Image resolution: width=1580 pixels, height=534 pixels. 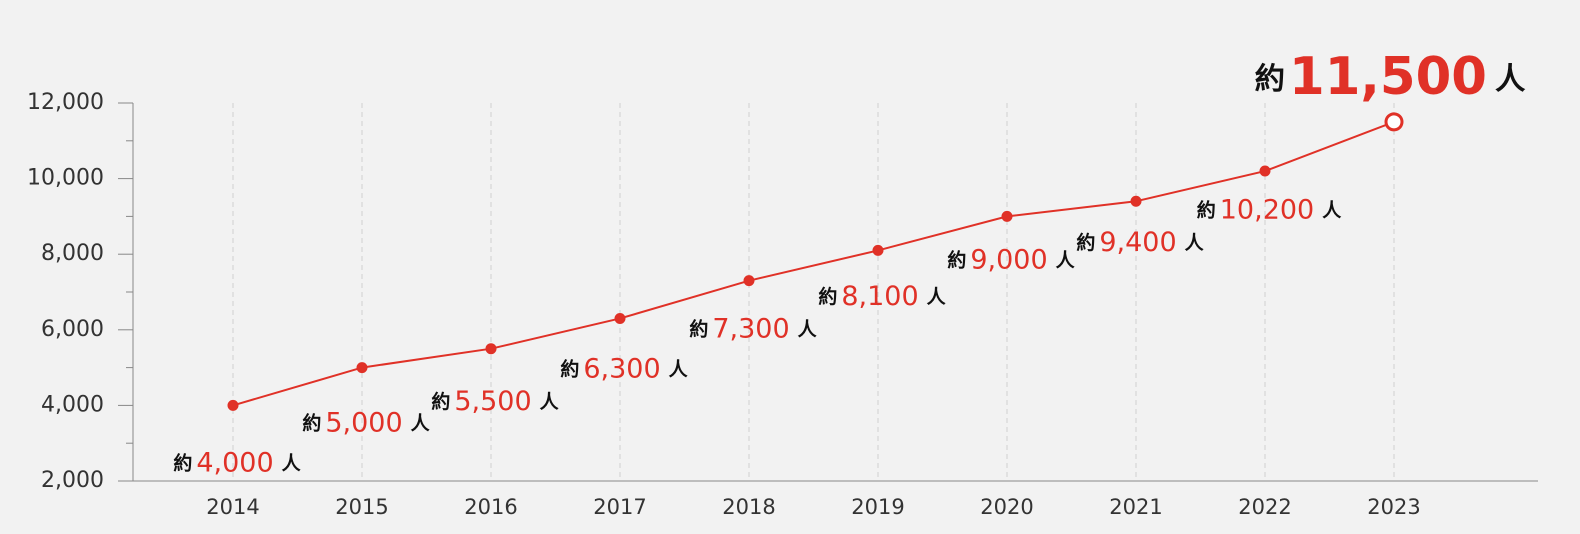 I want to click on label-value: 6,300, so click(x=621, y=368).